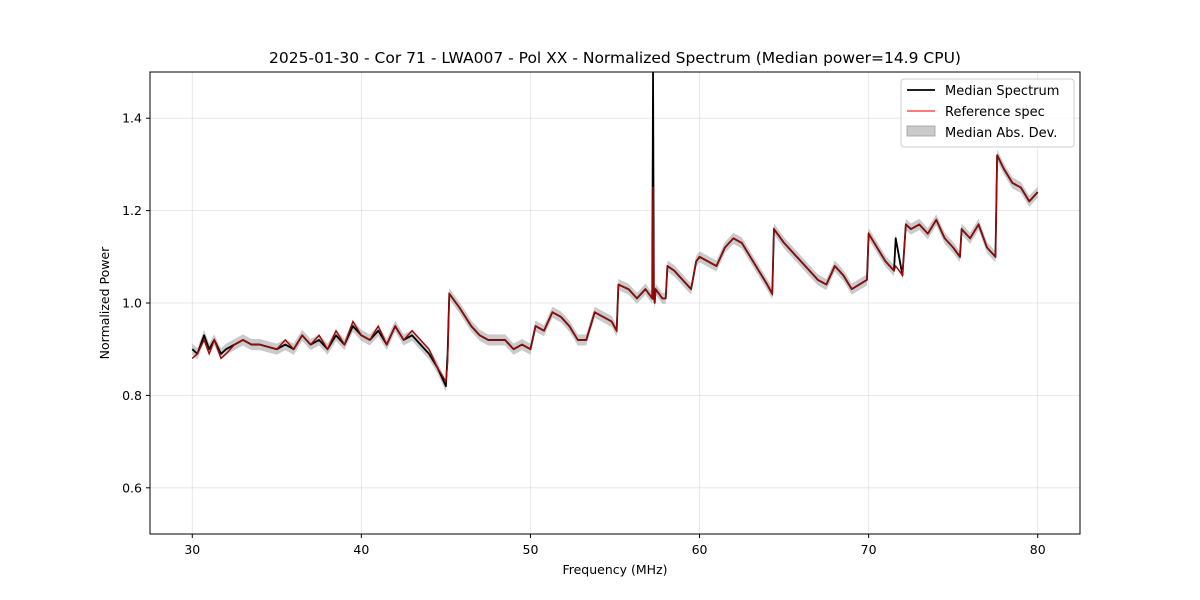 Image resolution: width=1200 pixels, height=600 pixels. I want to click on y-axis: 0.6 0.8 1.0 1.2 1.4, so click(136, 303).